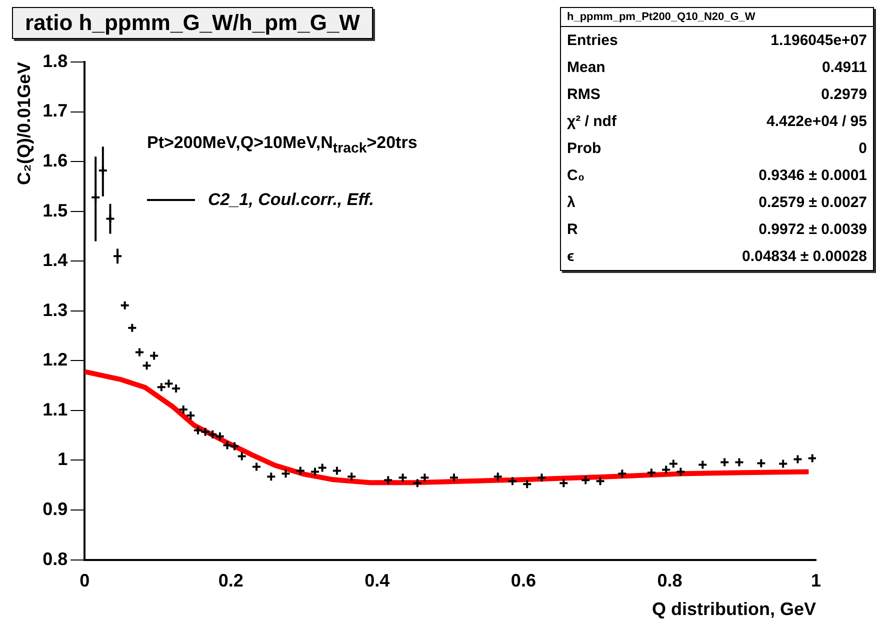  Describe the element at coordinates (584, 95) in the screenshot. I see `annotation: RMS` at that location.